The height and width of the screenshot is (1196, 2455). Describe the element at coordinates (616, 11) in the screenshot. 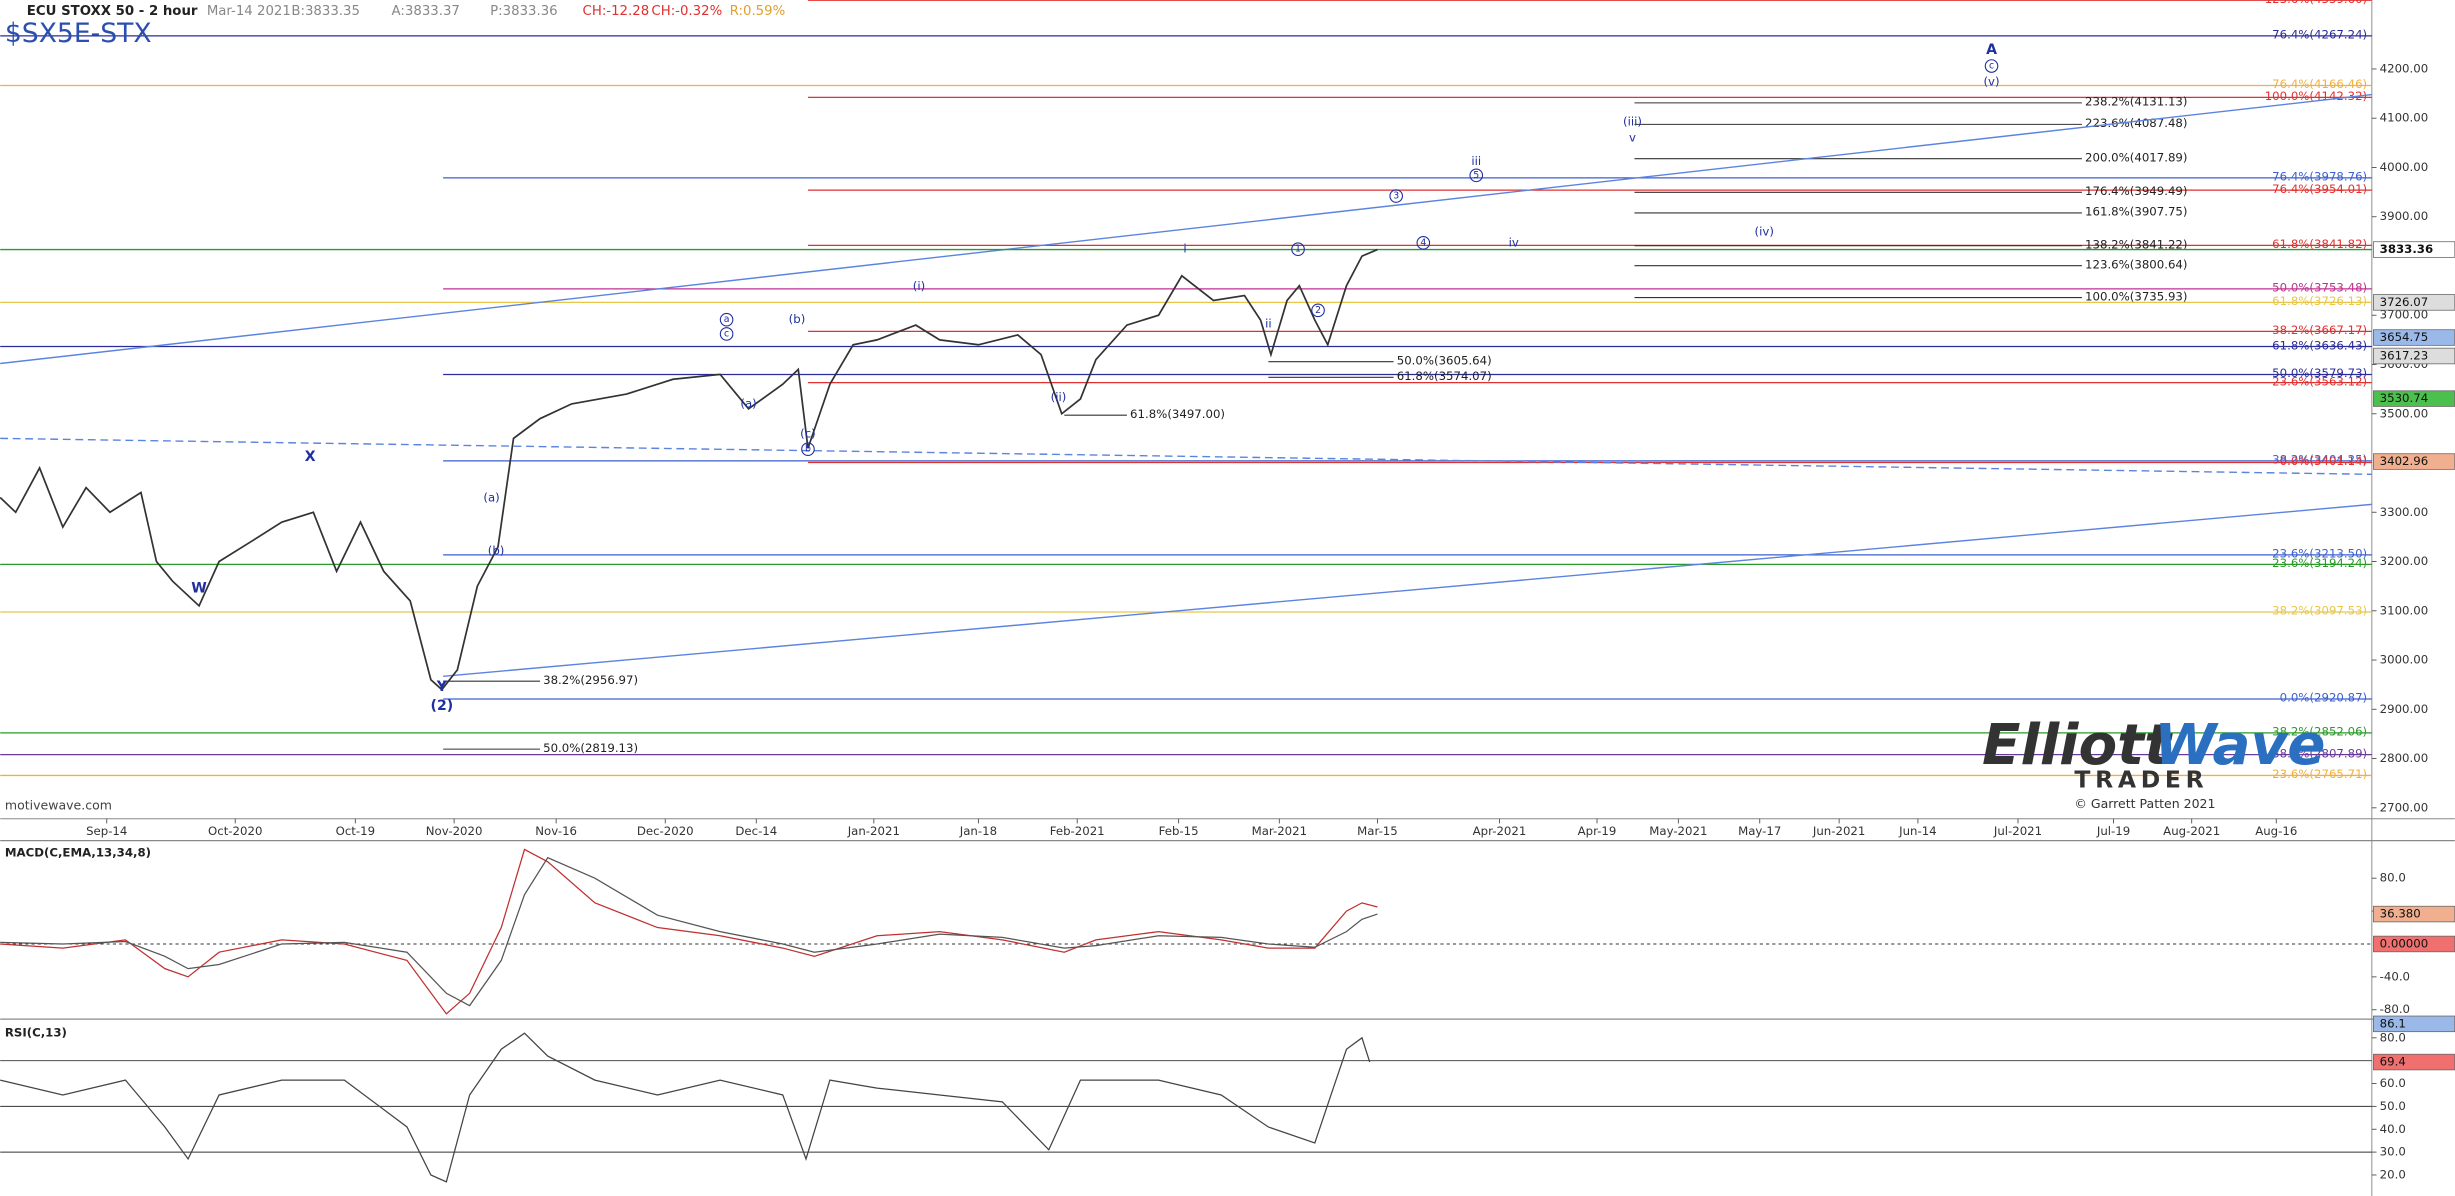

I see `header-change: CH:-12.28` at that location.